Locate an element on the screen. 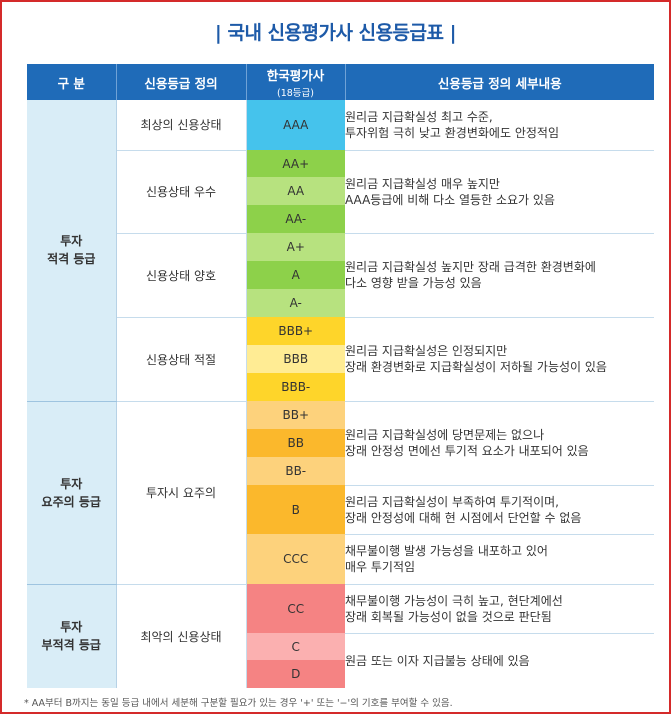 This screenshot has width=671, height=714. detail-line1: 채무불이행 가능성이 극히 높고, 현단계에선 is located at coordinates (454, 600).